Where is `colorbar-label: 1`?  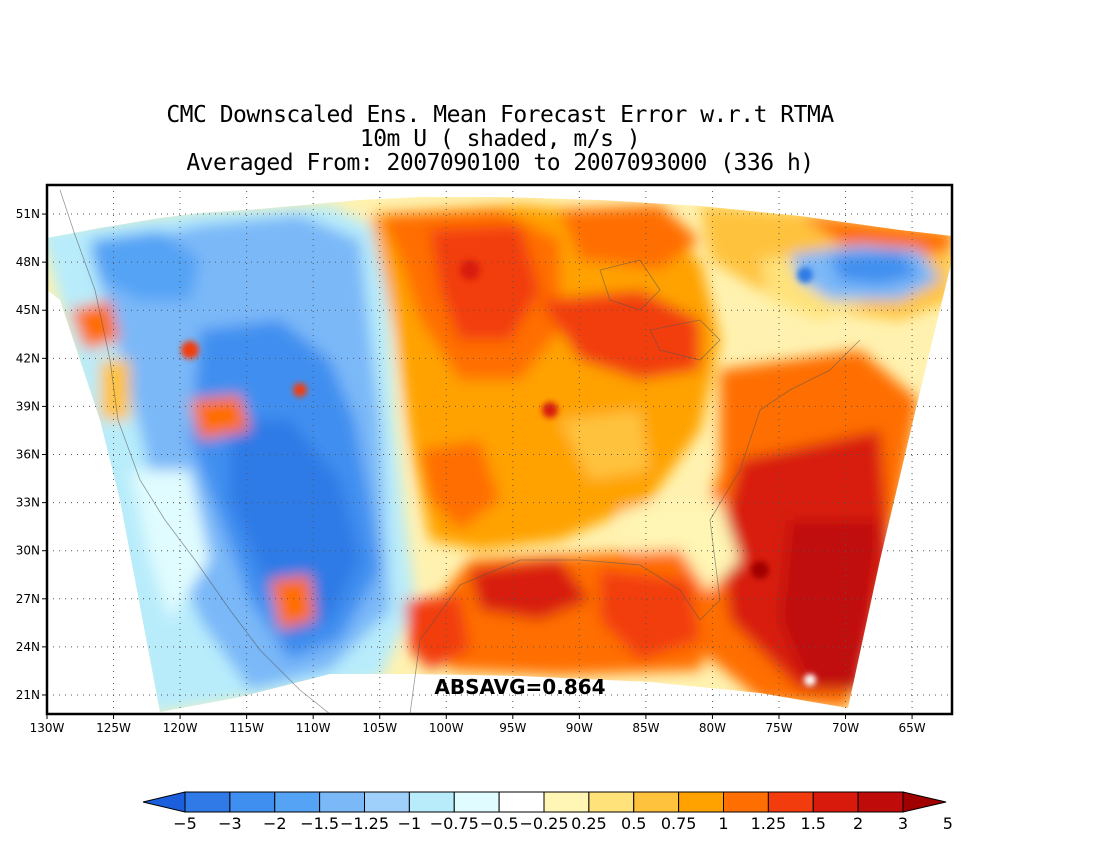
colorbar-label: 1 is located at coordinates (723, 823).